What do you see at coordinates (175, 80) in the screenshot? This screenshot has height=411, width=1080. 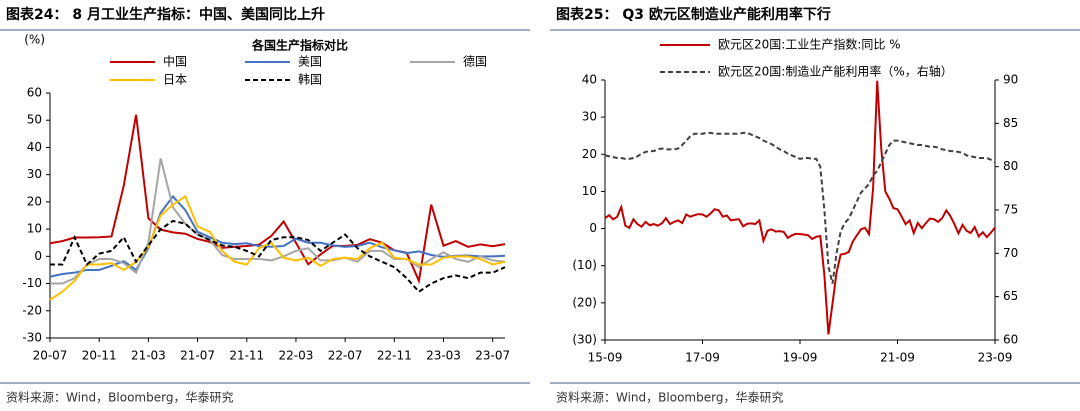 I see `legend-label: 日本` at bounding box center [175, 80].